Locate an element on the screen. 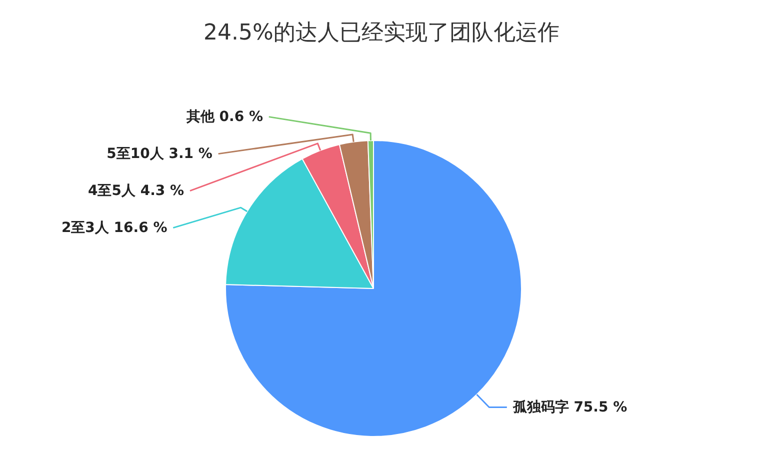 The width and height of the screenshot is (762, 465). slice-label: 其他 0.6 % is located at coordinates (224, 116).